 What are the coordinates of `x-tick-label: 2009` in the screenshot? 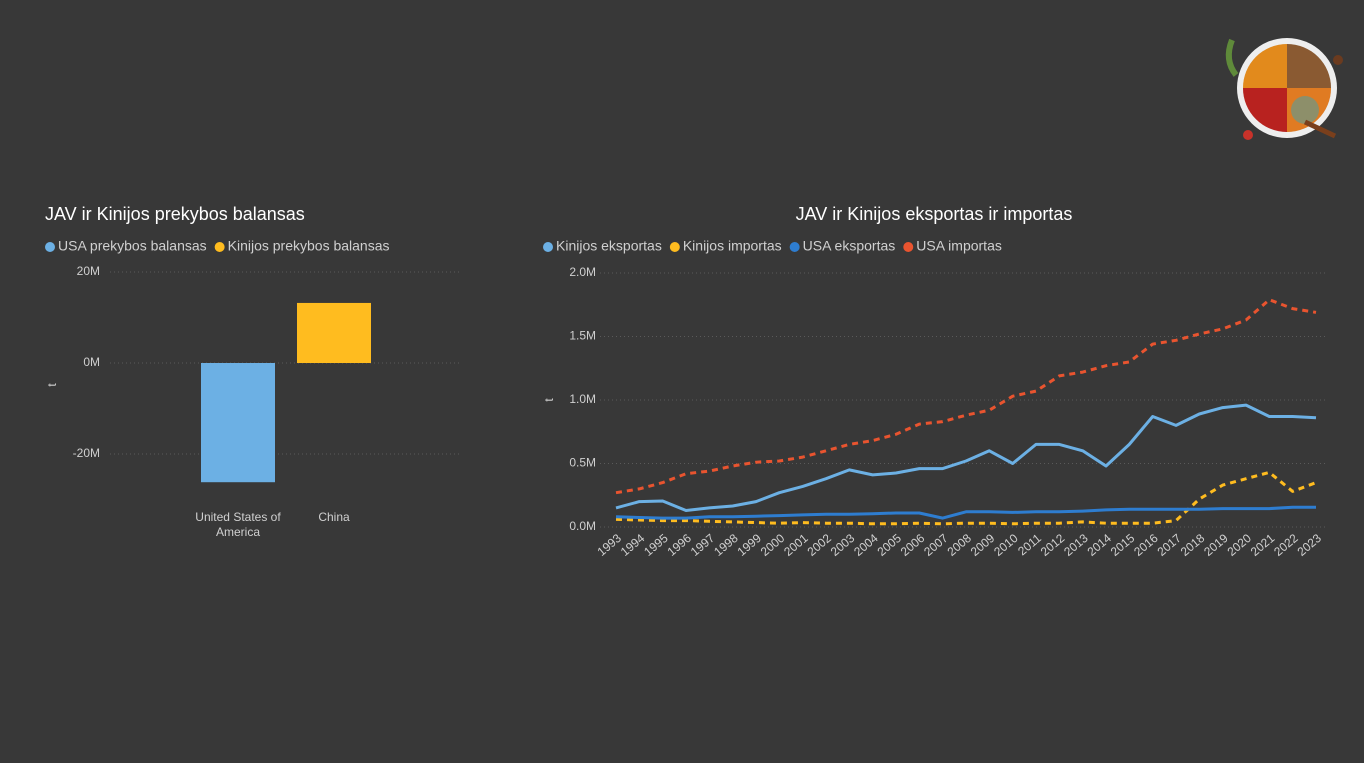 It's located at (983, 545).